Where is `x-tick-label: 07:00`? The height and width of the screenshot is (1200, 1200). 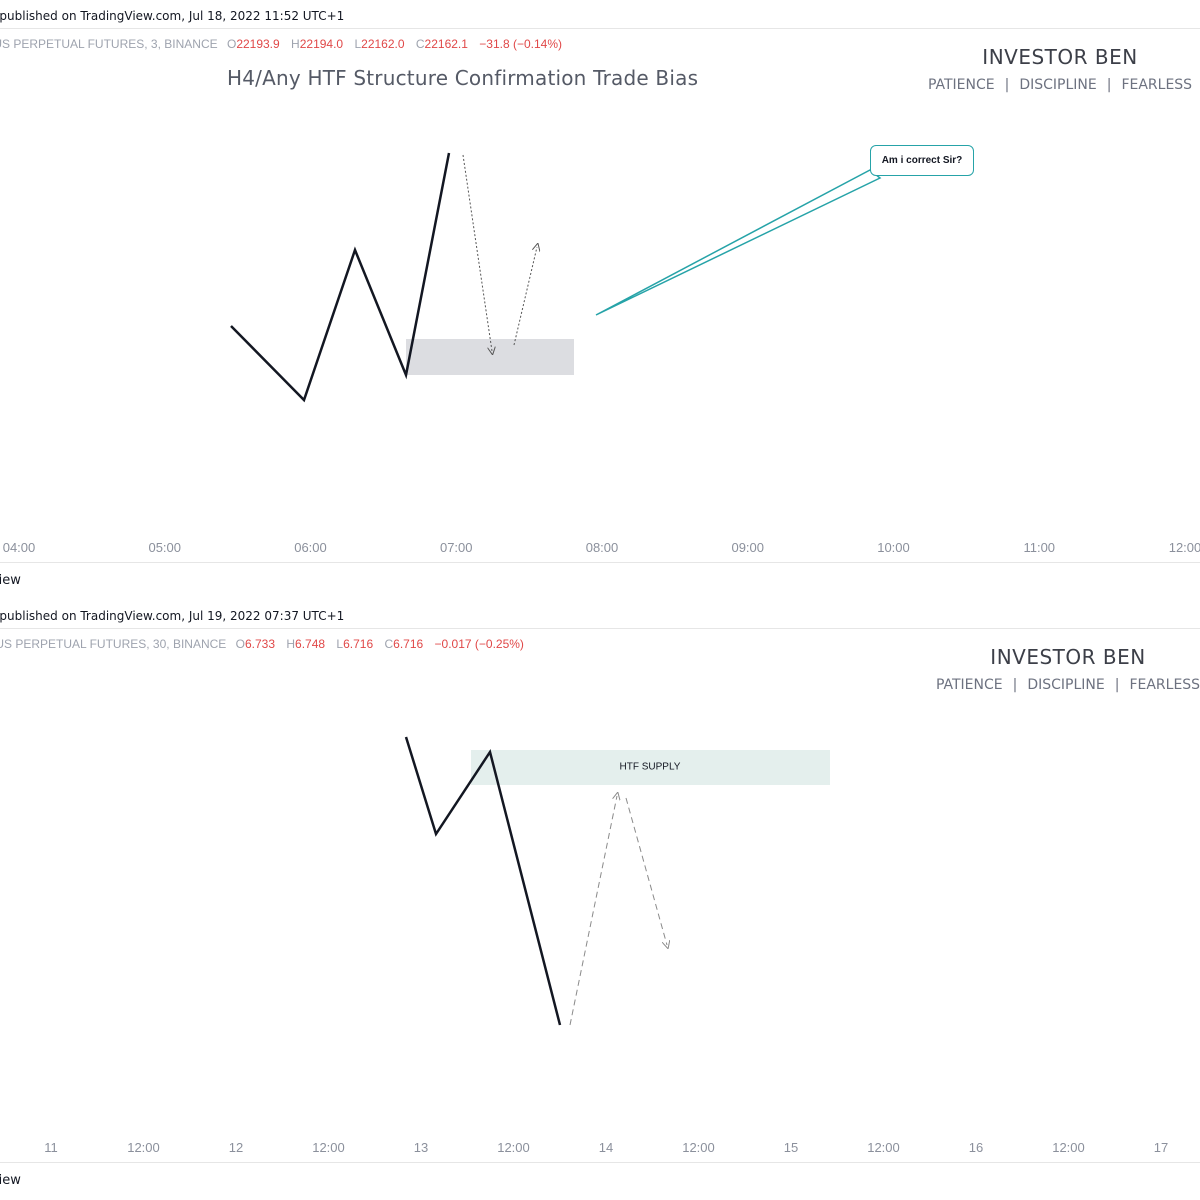 x-tick-label: 07:00 is located at coordinates (456, 547).